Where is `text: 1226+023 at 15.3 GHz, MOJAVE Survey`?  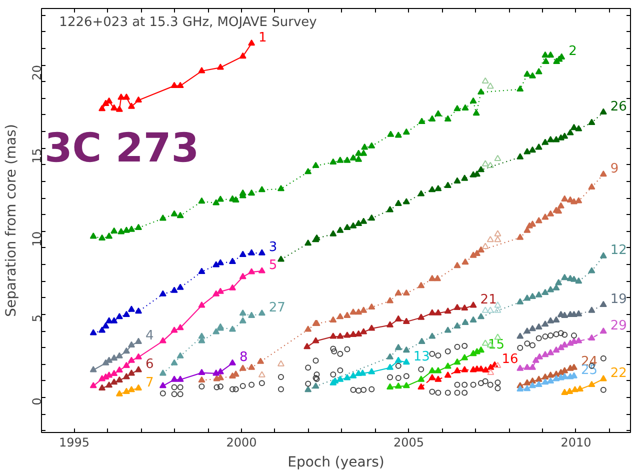
text: 1226+023 at 15.3 GHz, MOJAVE Survey is located at coordinates (188, 22).